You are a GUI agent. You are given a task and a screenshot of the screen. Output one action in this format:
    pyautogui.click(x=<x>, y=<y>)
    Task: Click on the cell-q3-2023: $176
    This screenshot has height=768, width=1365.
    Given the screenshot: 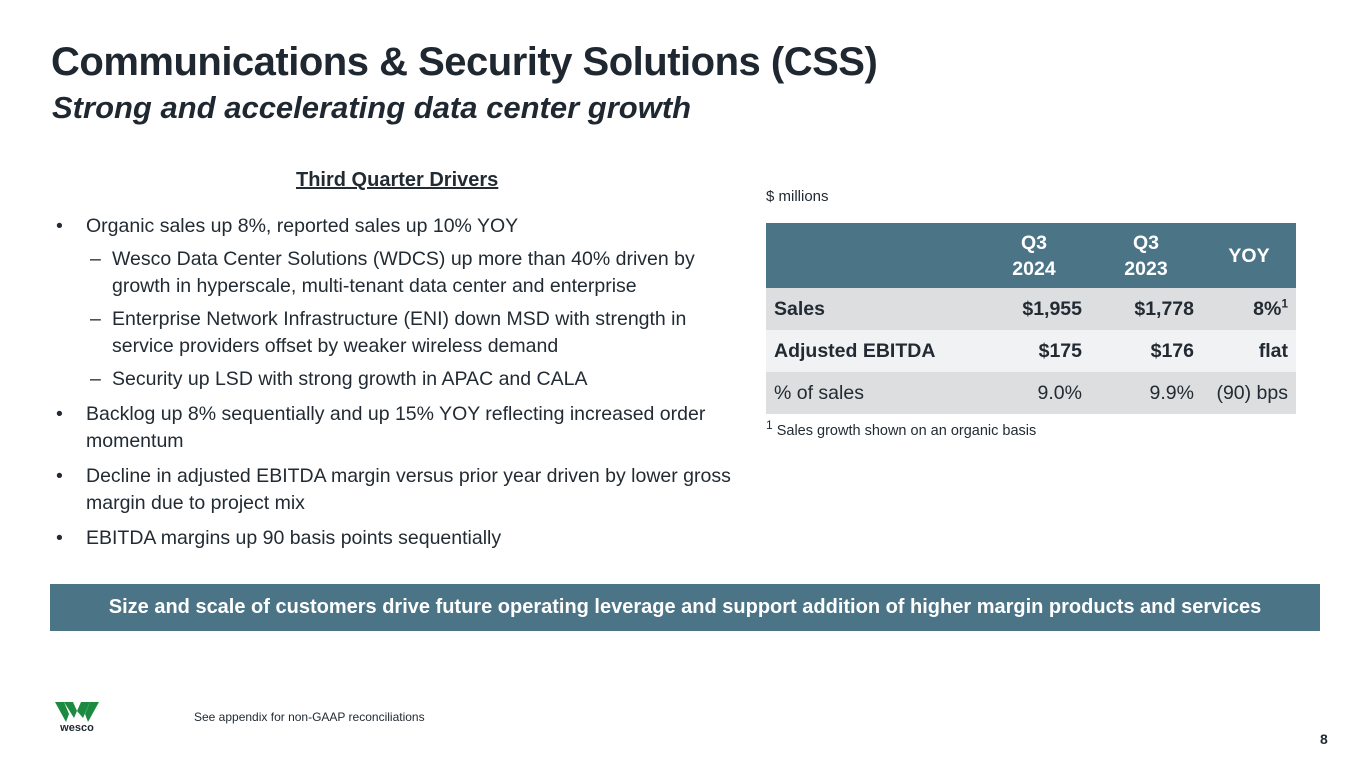 What is the action you would take?
    pyautogui.click(x=1146, y=351)
    